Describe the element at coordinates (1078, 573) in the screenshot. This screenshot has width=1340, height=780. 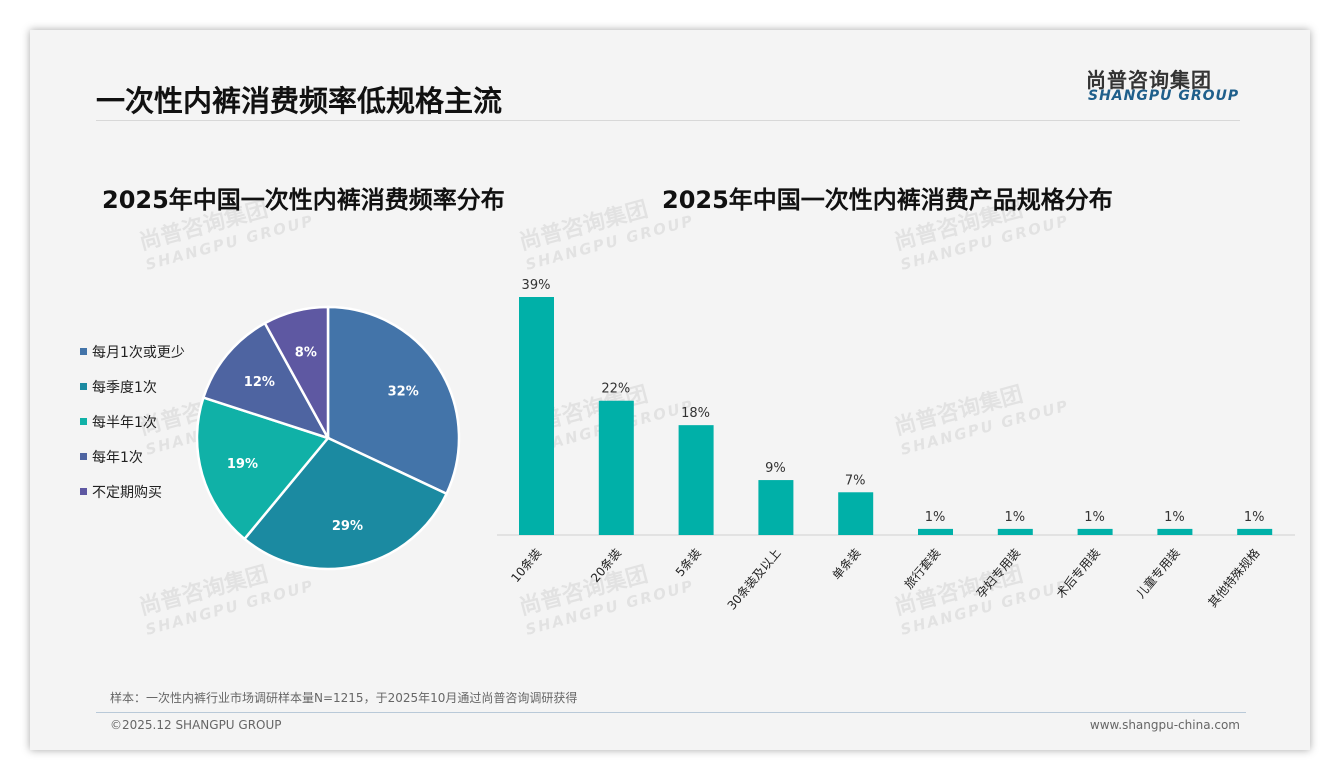
I see `x-tick-label: 术后专用装` at that location.